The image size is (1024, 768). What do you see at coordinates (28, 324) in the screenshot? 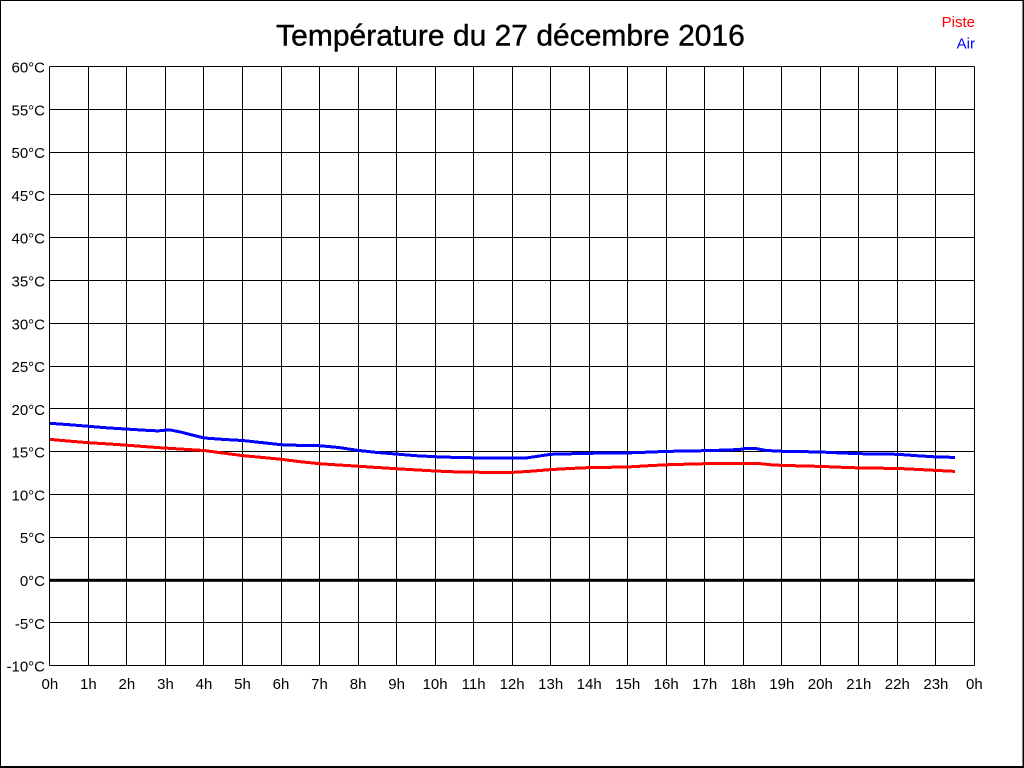
I see `svg-text: 30°C` at bounding box center [28, 324].